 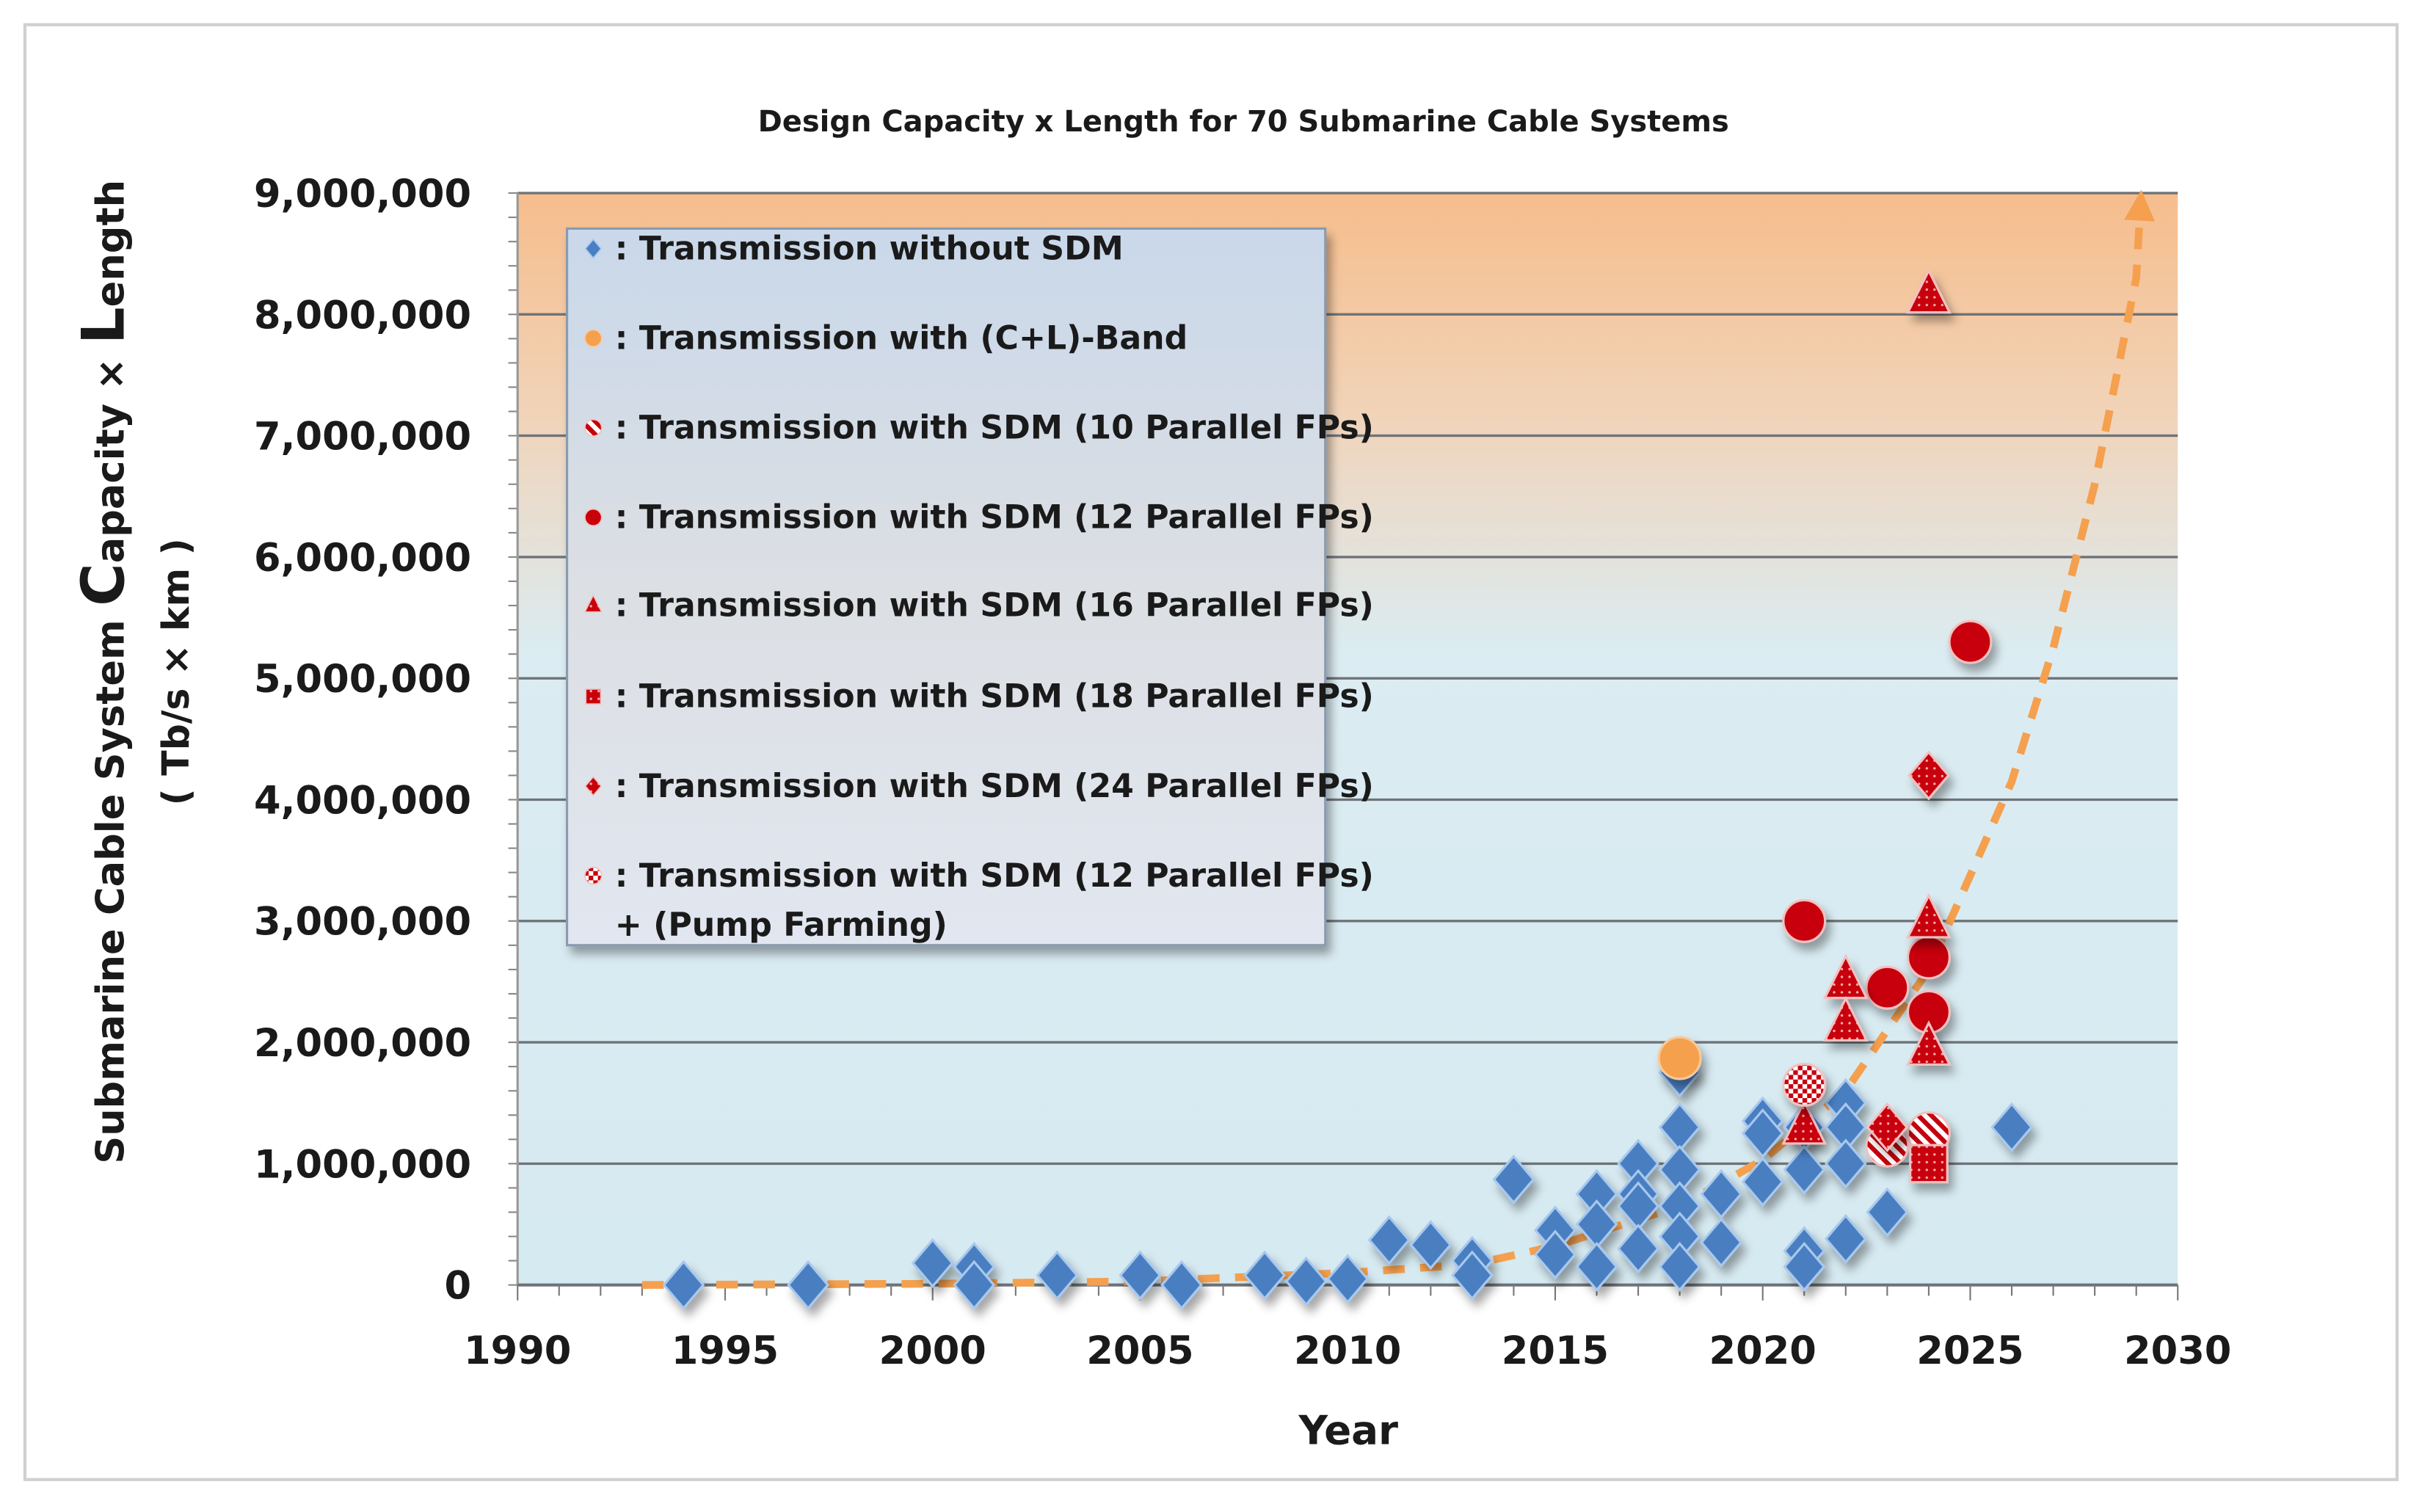 I want to click on y-tick-label: 1,000,000, so click(x=362, y=1164).